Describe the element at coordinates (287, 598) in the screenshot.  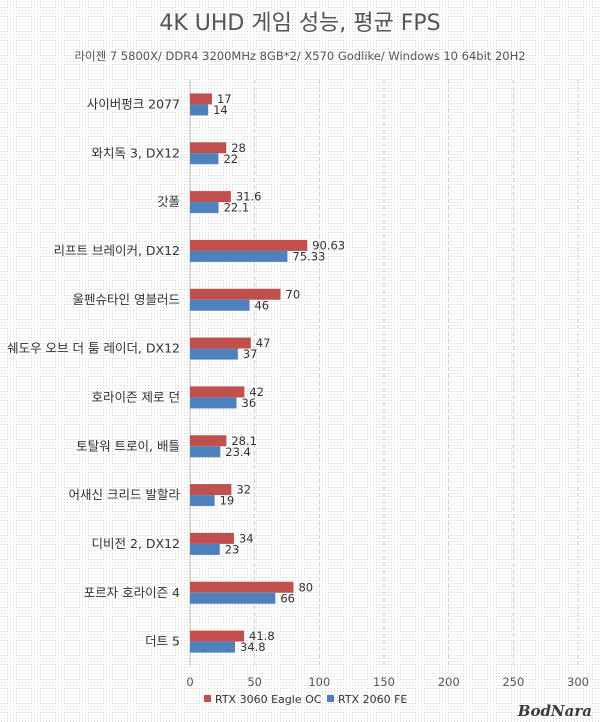
I see `data-label: 66` at that location.